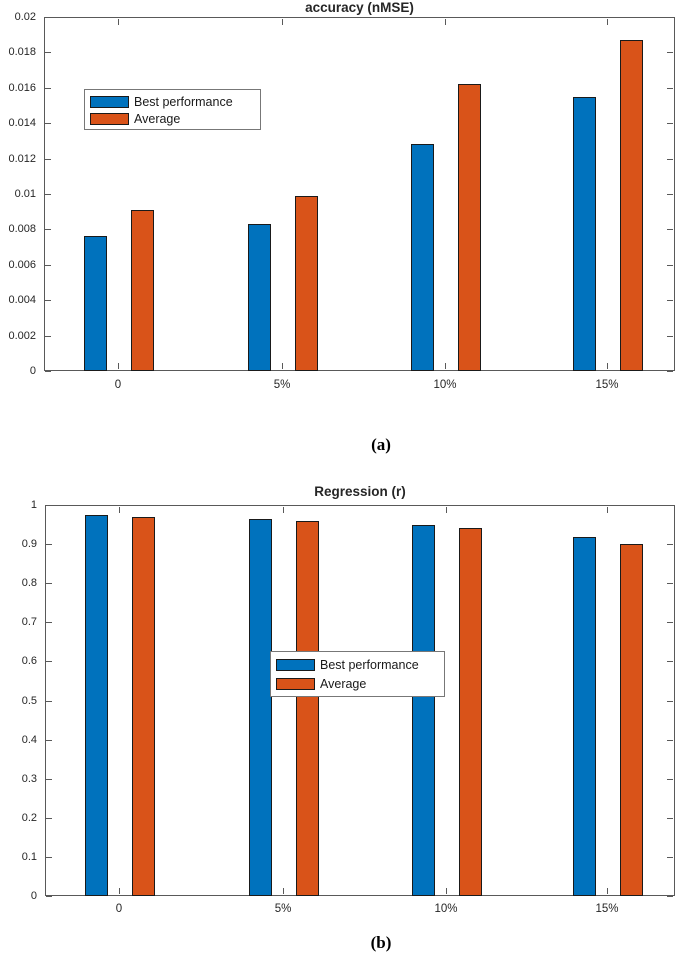  I want to click on y-tick-label: 0.01, so click(25, 194).